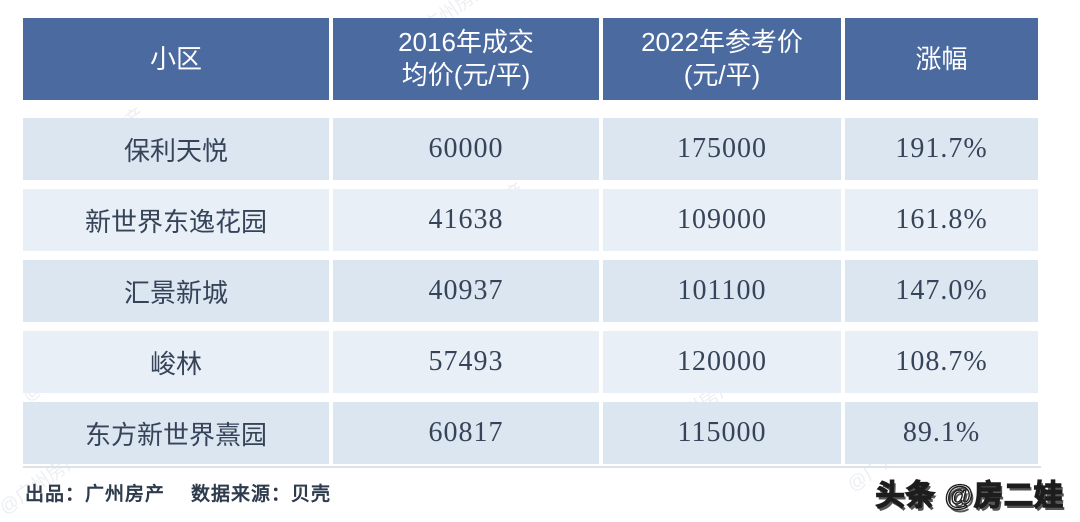 This screenshot has height=522, width=1080. What do you see at coordinates (722, 362) in the screenshot?
I see `price-2022-cell: 120000` at bounding box center [722, 362].